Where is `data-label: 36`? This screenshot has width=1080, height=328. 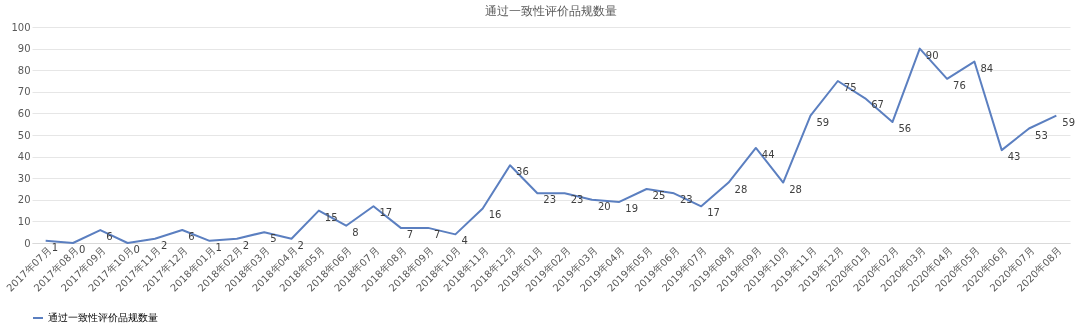
data-label: 36 is located at coordinates (522, 172).